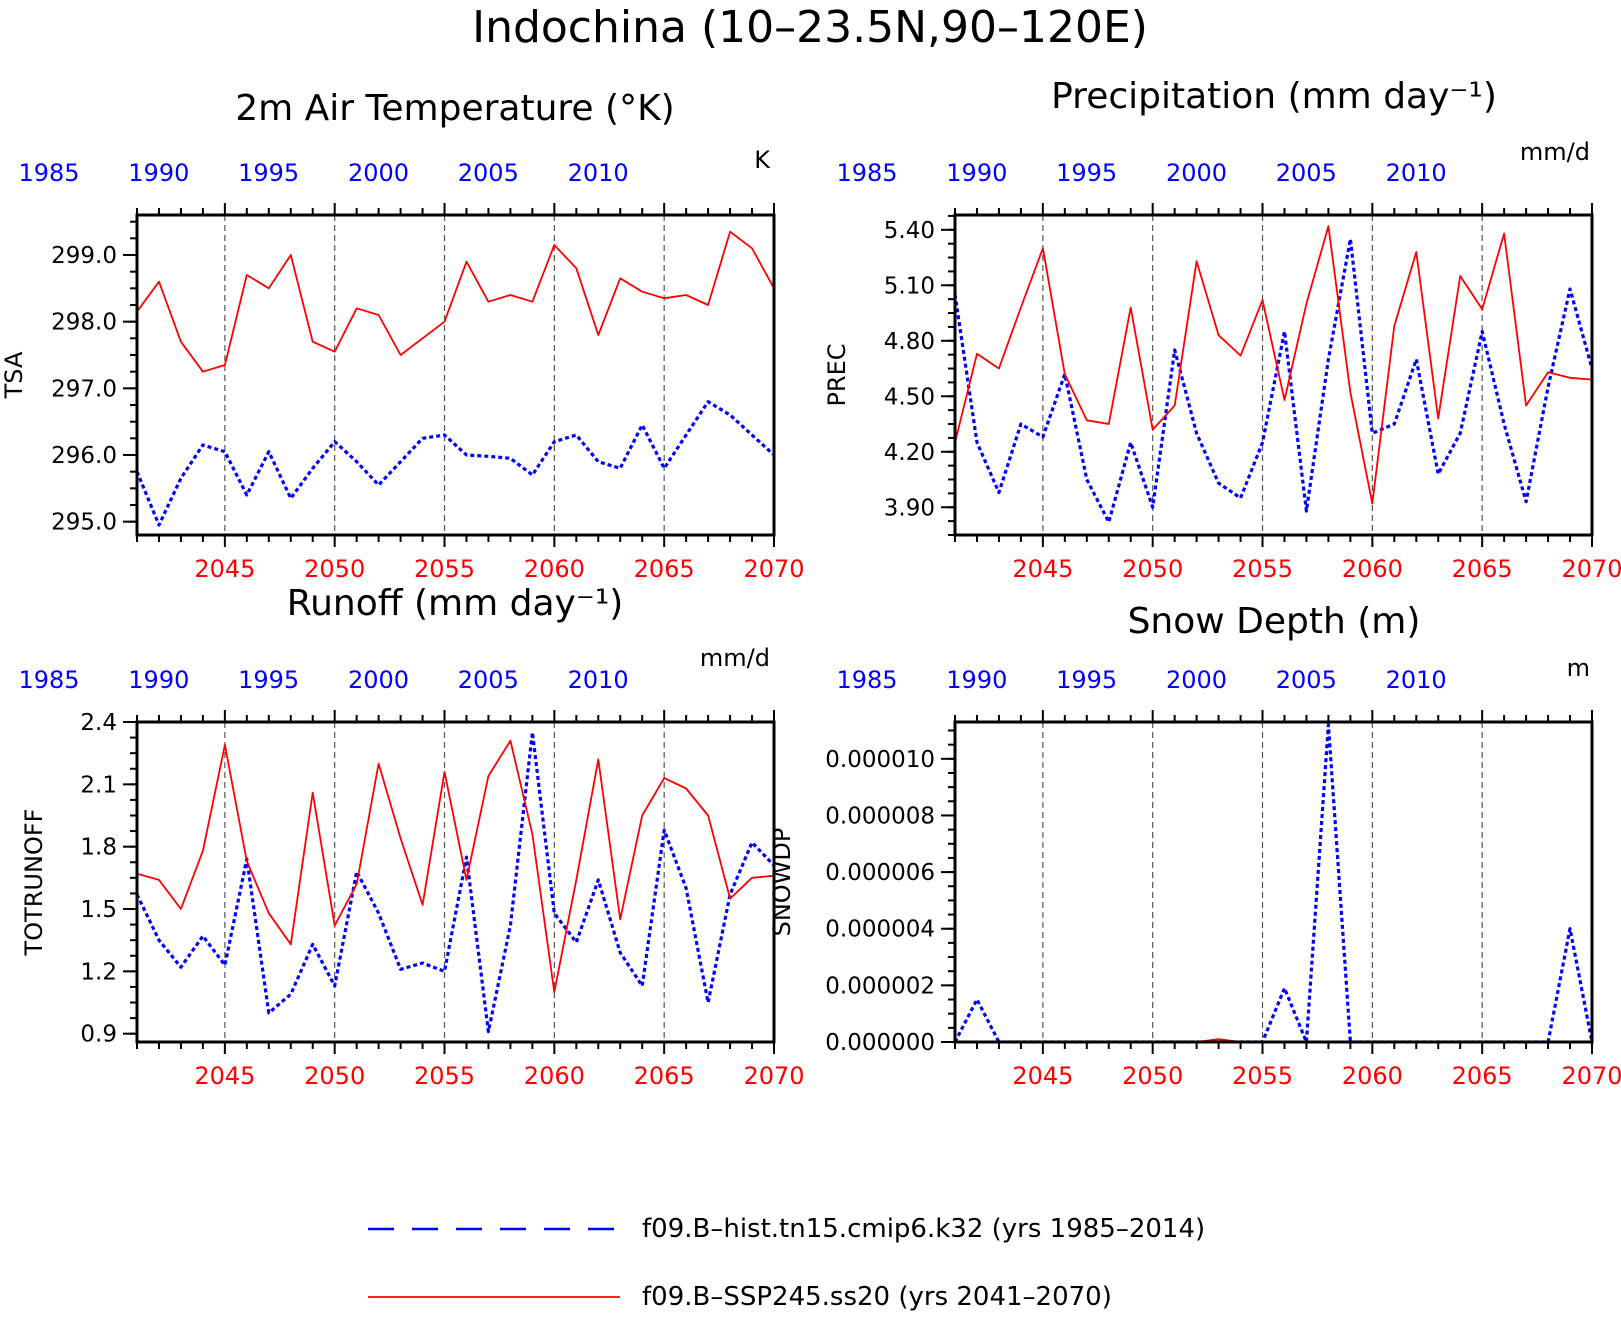 The height and width of the screenshot is (1320, 1621). I want to click on legend-label: f09.B–SSP245.ss20 (yrs 2041–2070), so click(877, 1297).